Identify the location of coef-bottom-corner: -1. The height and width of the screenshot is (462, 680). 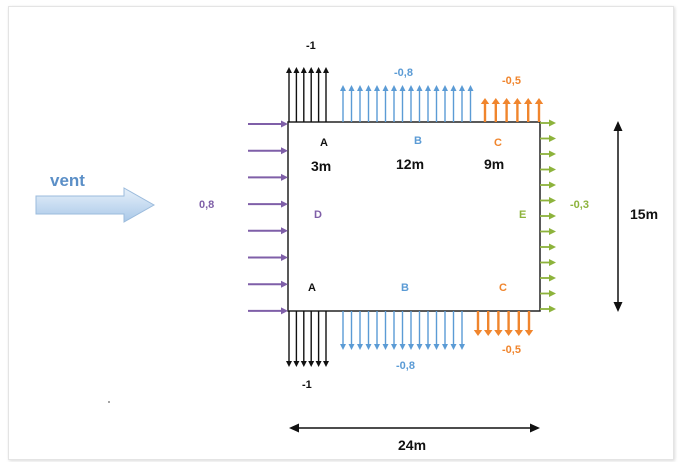
(307, 385).